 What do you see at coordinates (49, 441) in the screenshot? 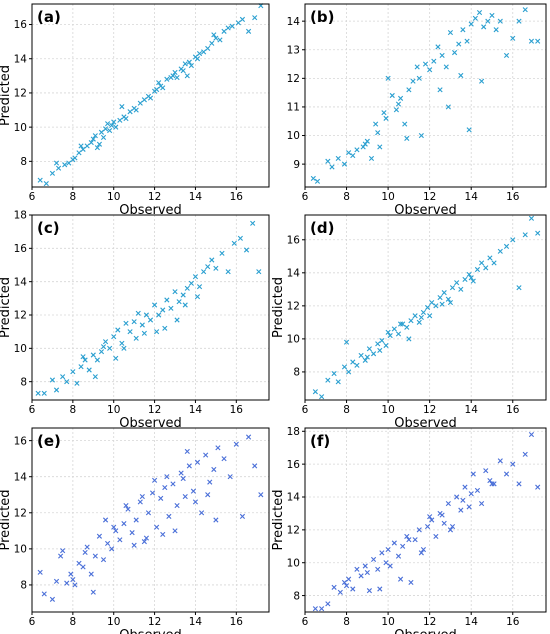
I see `panel-label: (e)` at bounding box center [49, 441].